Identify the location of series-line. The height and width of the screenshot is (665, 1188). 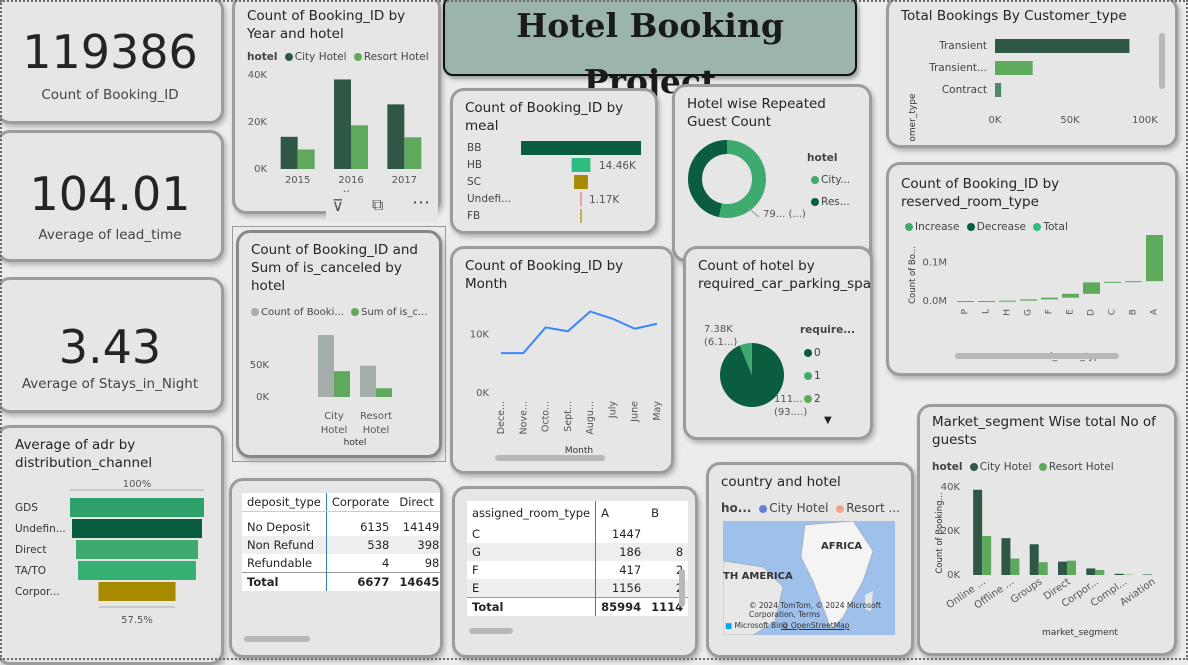
(579, 332).